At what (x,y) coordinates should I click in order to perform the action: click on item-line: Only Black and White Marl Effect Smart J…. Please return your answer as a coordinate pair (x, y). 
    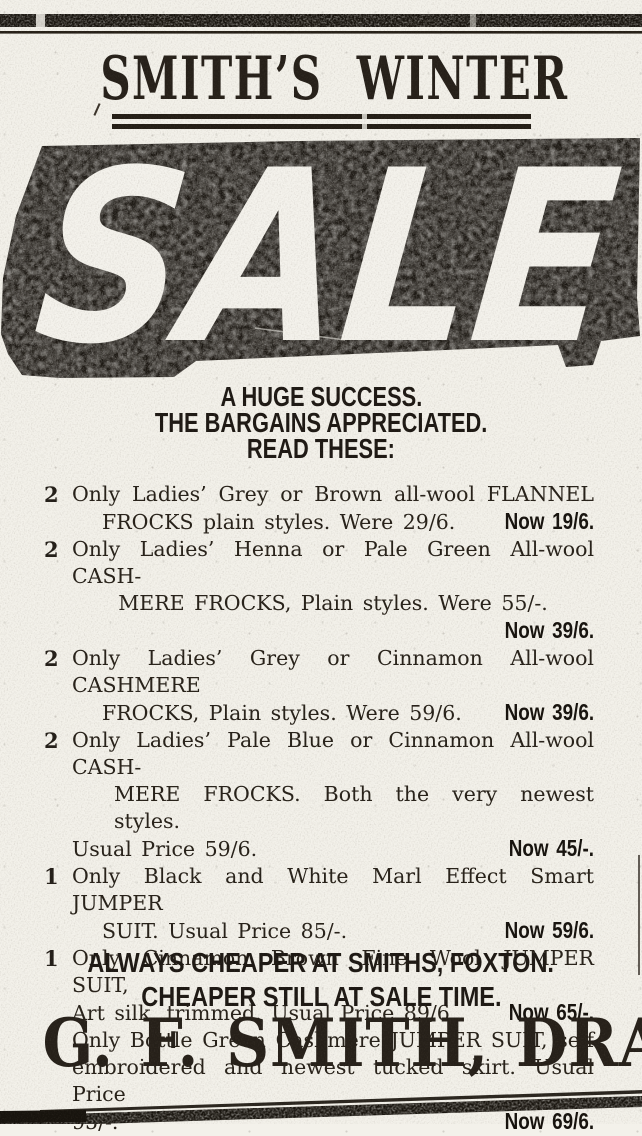
    Looking at the image, I should click on (333, 889).